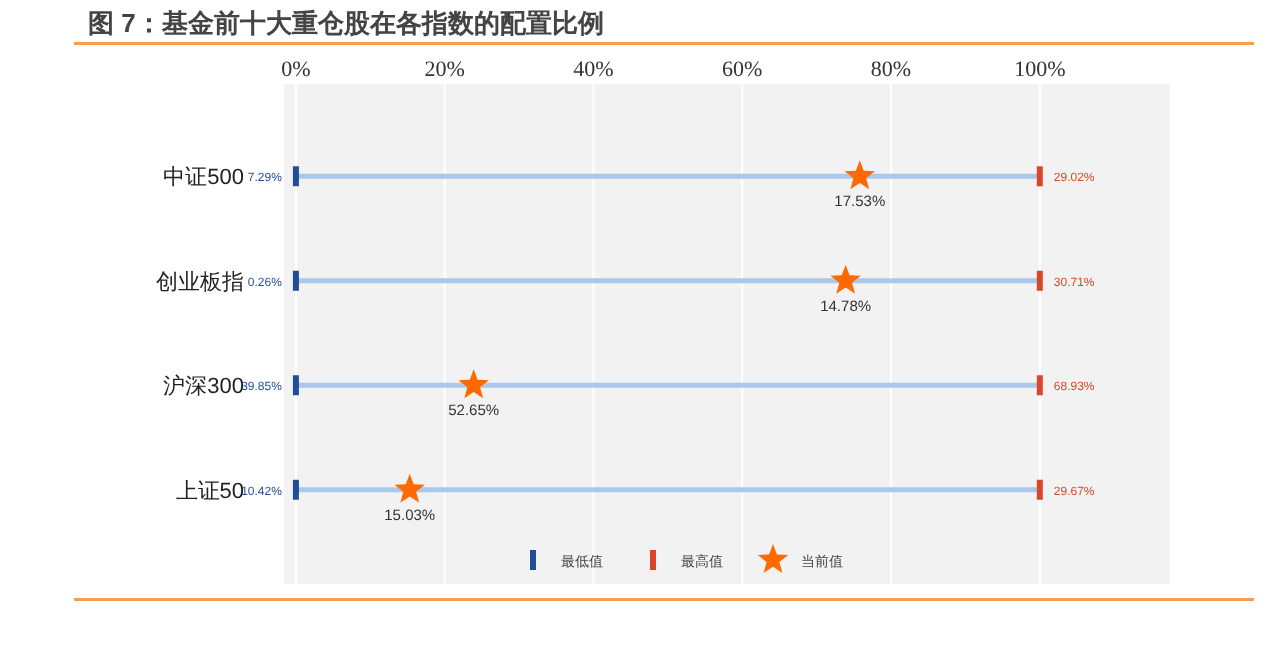 The image size is (1276, 672). Describe the element at coordinates (200, 281) in the screenshot. I see `y-tick-label: 创业板指` at that location.